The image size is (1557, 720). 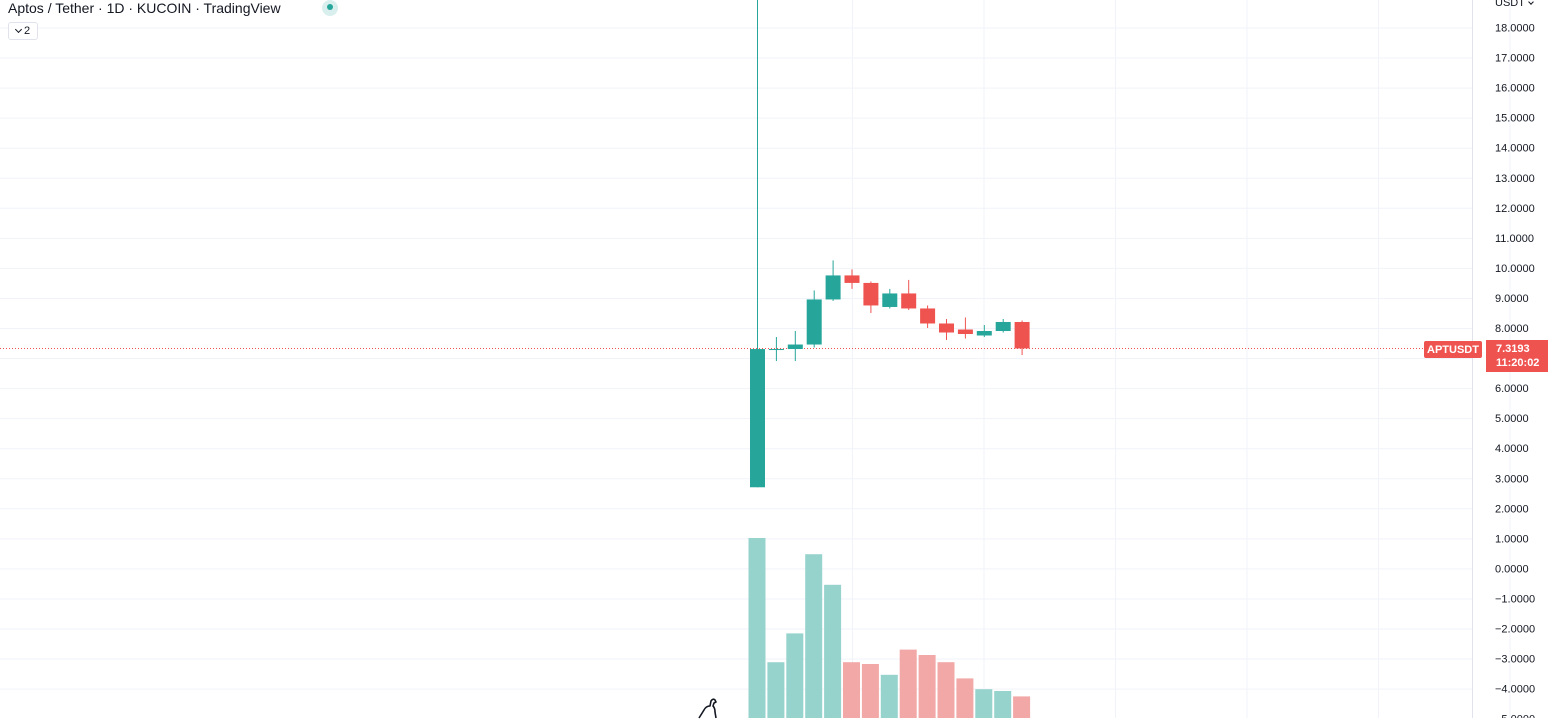 I want to click on price-tick-label: −5.0000, so click(x=1515, y=716).